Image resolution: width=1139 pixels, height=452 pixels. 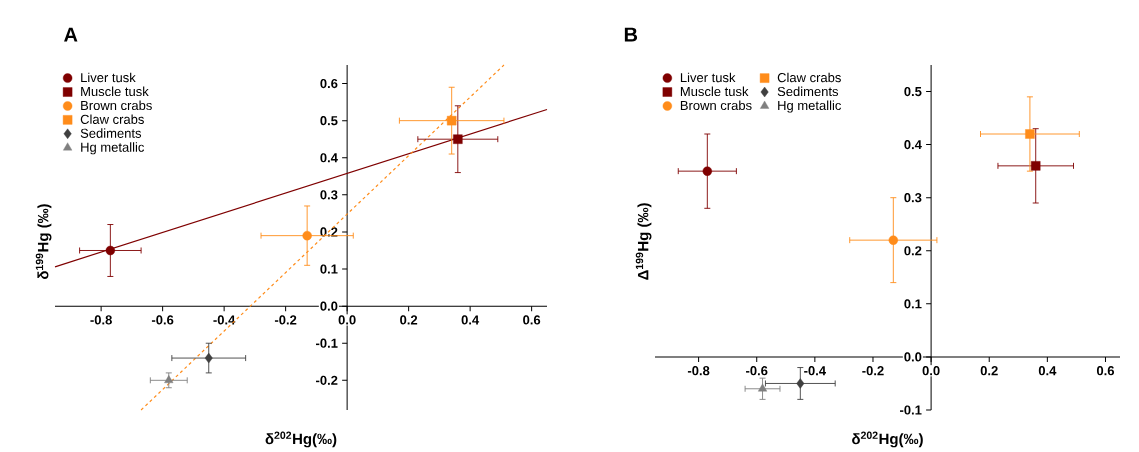 I want to click on chart-title: A, so click(x=71, y=34).